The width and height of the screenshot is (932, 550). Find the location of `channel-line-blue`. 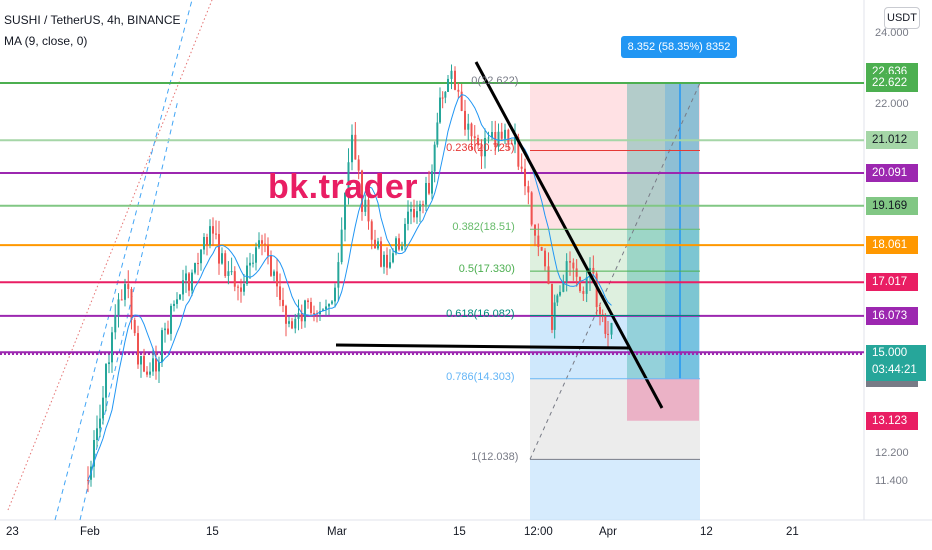

channel-line-blue is located at coordinates (123, 260).